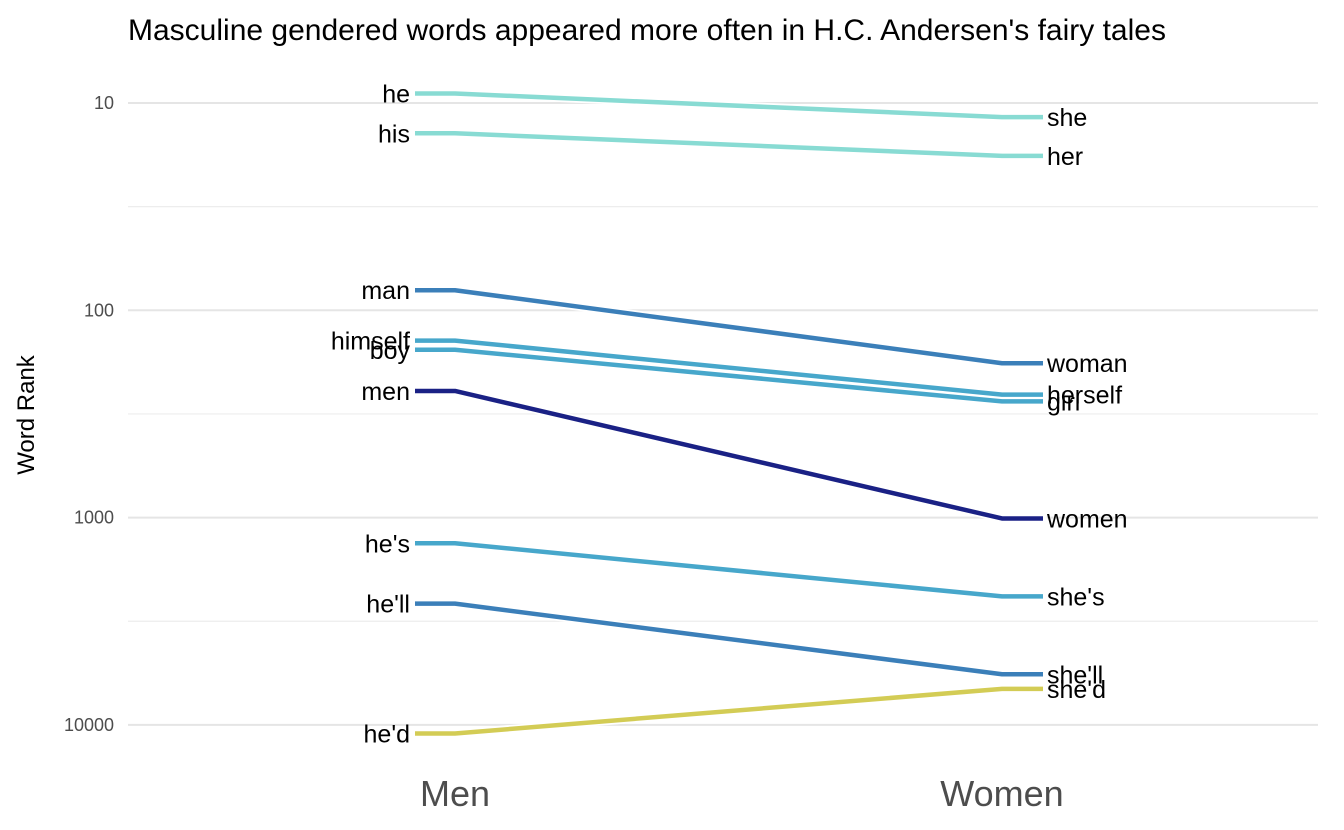  Describe the element at coordinates (1084, 396) in the screenshot. I see `label-women-herself: herself` at that location.